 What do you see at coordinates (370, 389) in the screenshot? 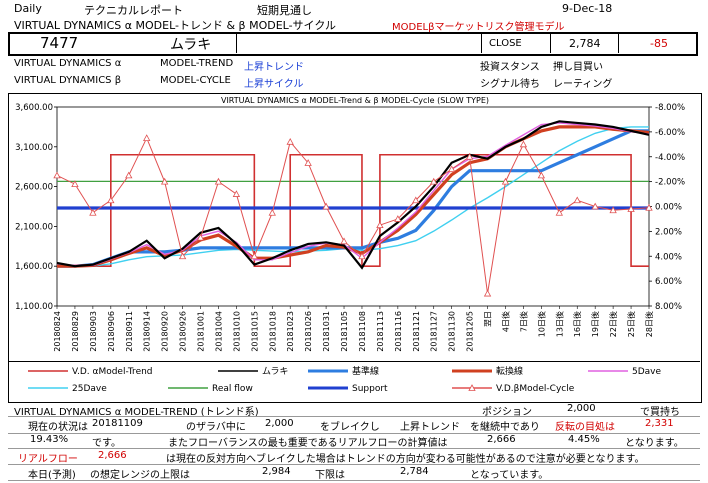
I see `legend-label: Support` at bounding box center [370, 389].